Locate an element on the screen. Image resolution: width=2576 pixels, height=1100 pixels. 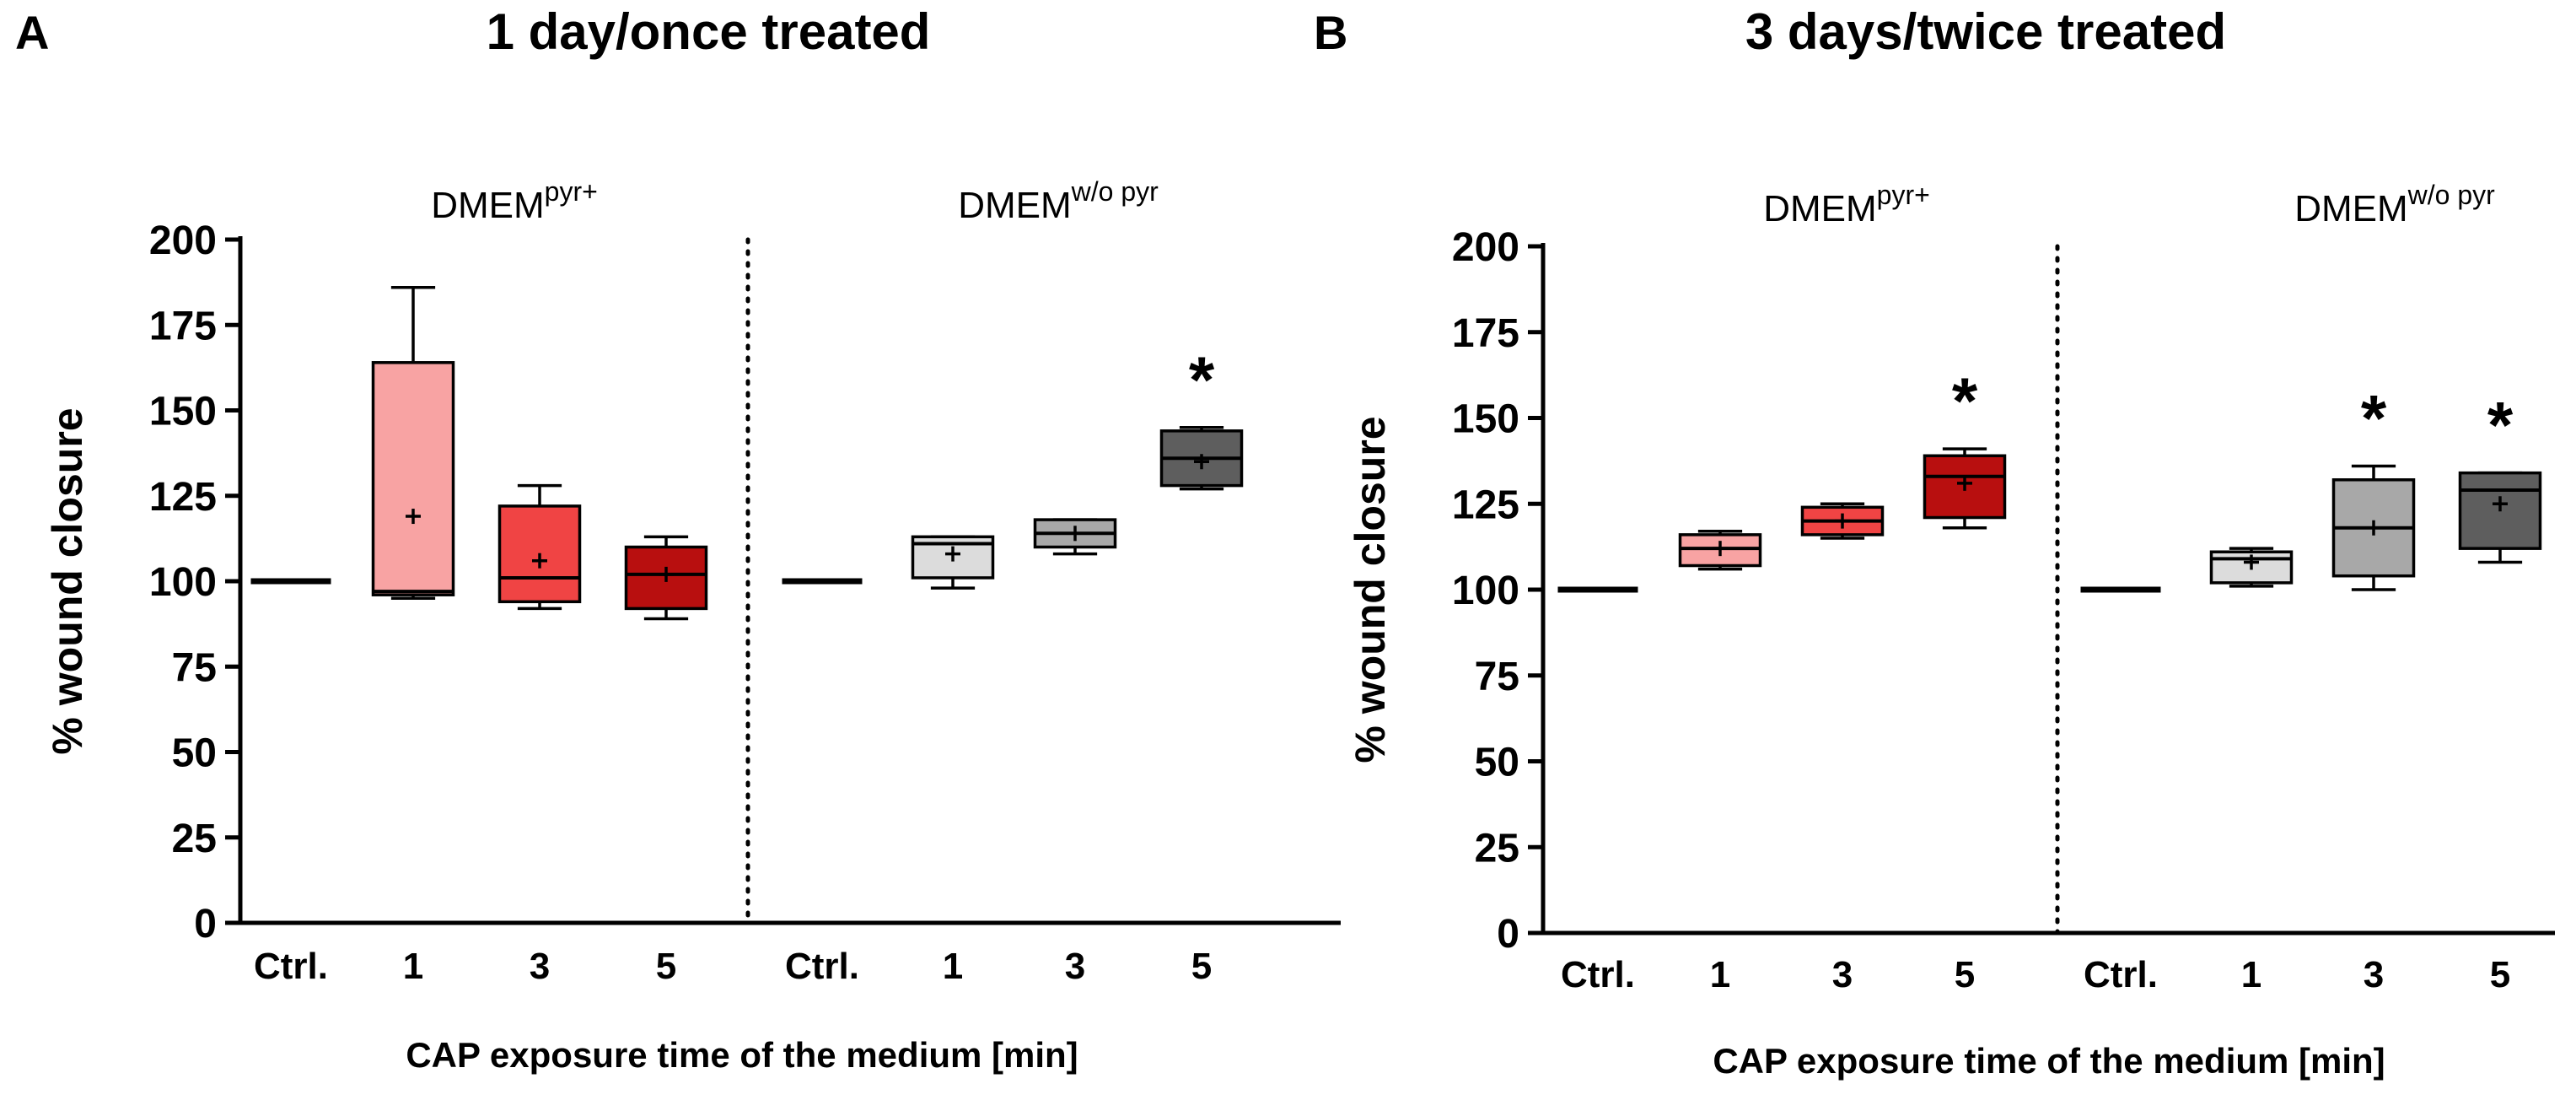
box-plot-1-2: * is located at coordinates (2373, 486).